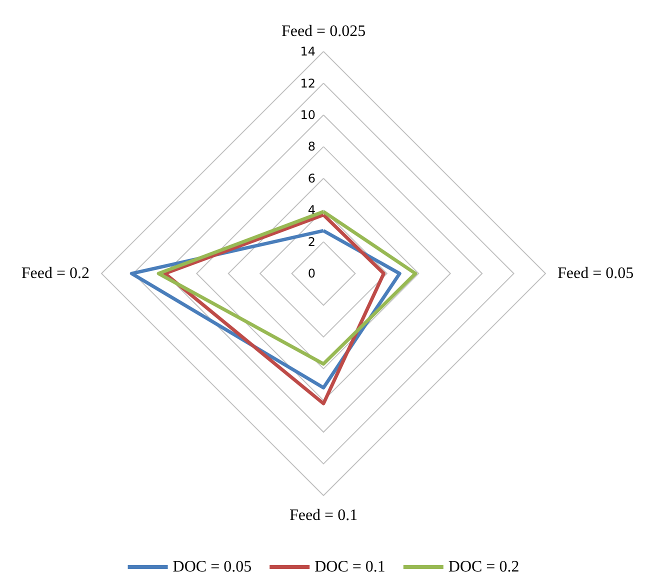 This screenshot has width=647, height=582. Describe the element at coordinates (312, 241) in the screenshot. I see `y-tick-label: 2` at that location.